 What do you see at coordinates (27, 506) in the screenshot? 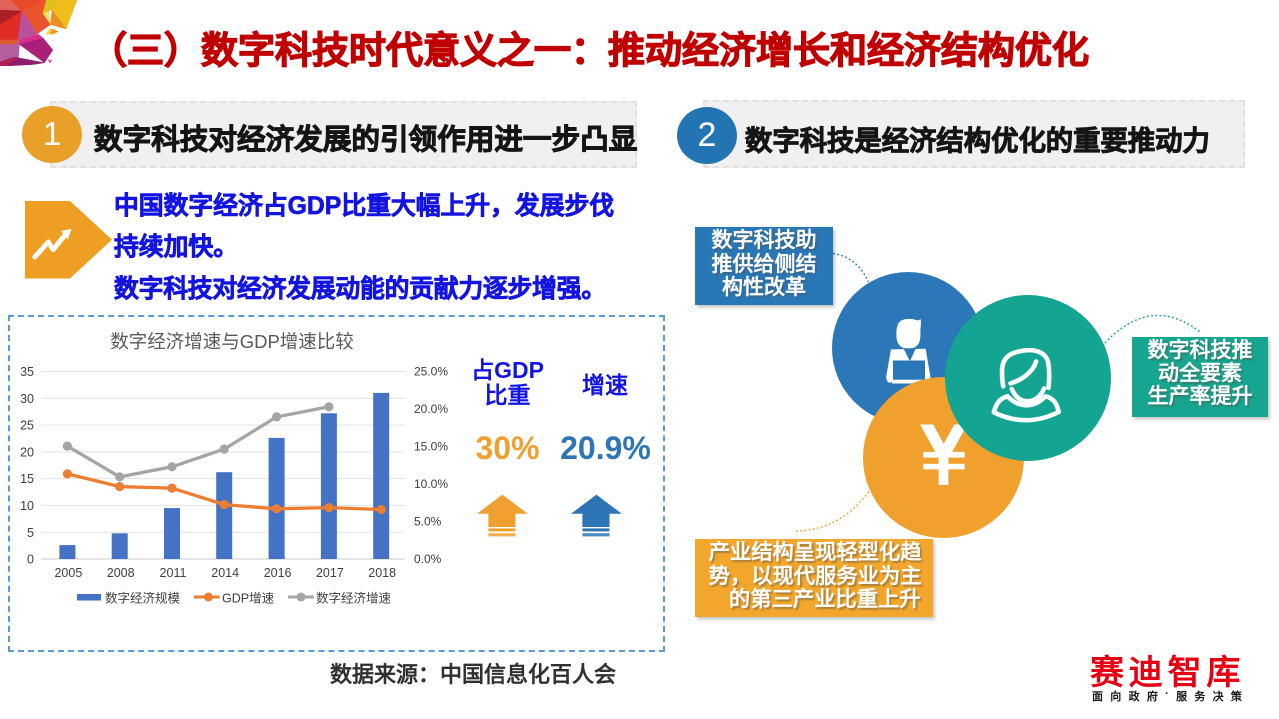
I see `svg-text: 10` at bounding box center [27, 506].